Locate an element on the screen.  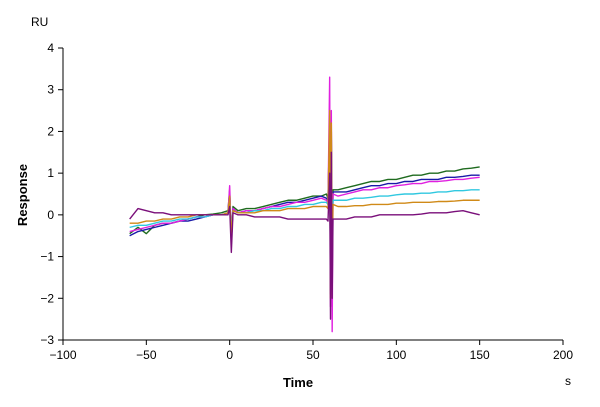
x-unit-label: s is located at coordinates (568, 381).